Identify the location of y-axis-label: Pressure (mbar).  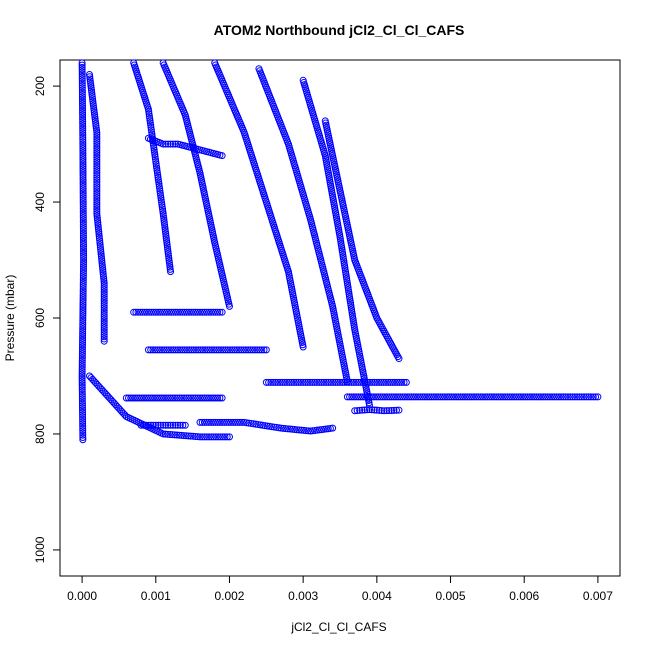
(10, 318).